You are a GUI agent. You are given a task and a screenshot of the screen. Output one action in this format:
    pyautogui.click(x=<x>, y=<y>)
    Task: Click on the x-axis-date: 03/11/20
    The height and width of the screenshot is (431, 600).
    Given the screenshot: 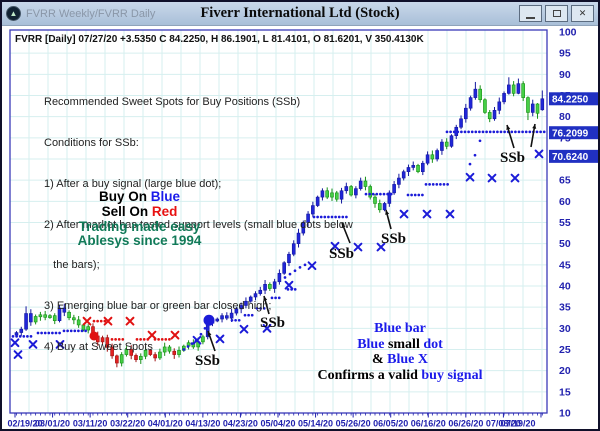 What is the action you would take?
    pyautogui.click(x=90, y=424)
    